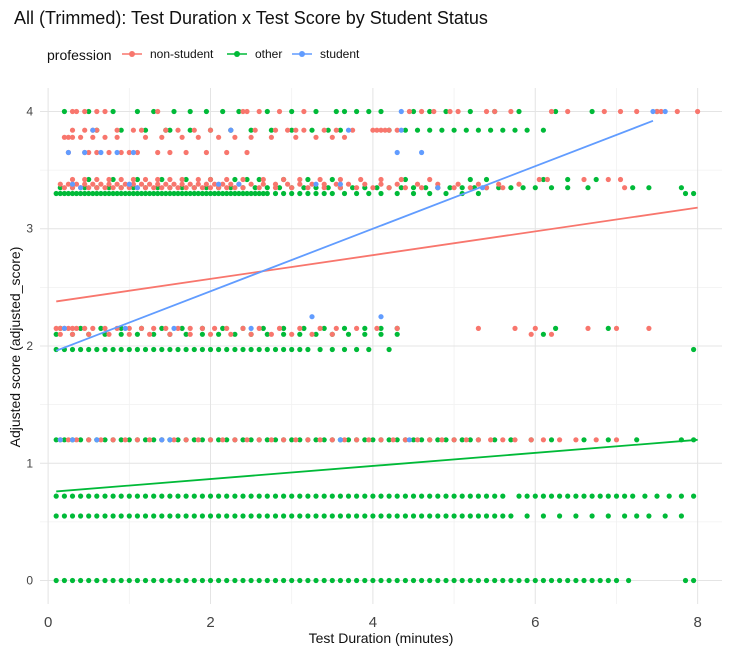  What do you see at coordinates (373, 622) in the screenshot?
I see `x-tick-label: 4` at bounding box center [373, 622].